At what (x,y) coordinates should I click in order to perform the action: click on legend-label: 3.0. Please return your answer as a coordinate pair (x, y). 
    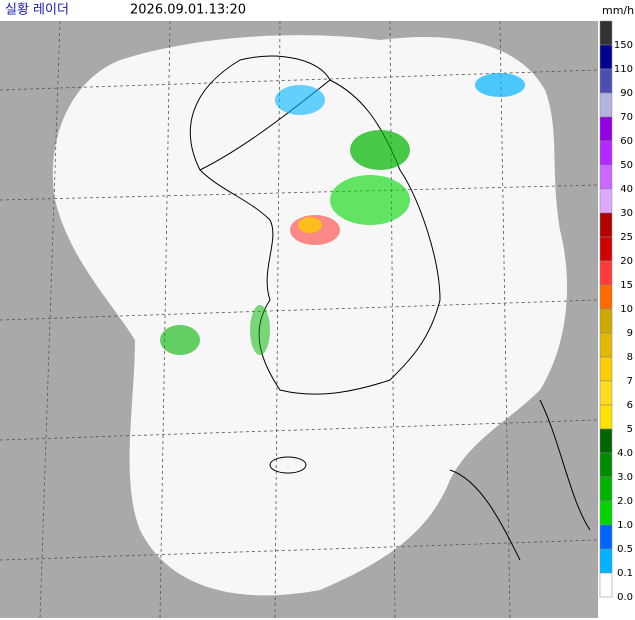
    Looking at the image, I should click on (625, 477).